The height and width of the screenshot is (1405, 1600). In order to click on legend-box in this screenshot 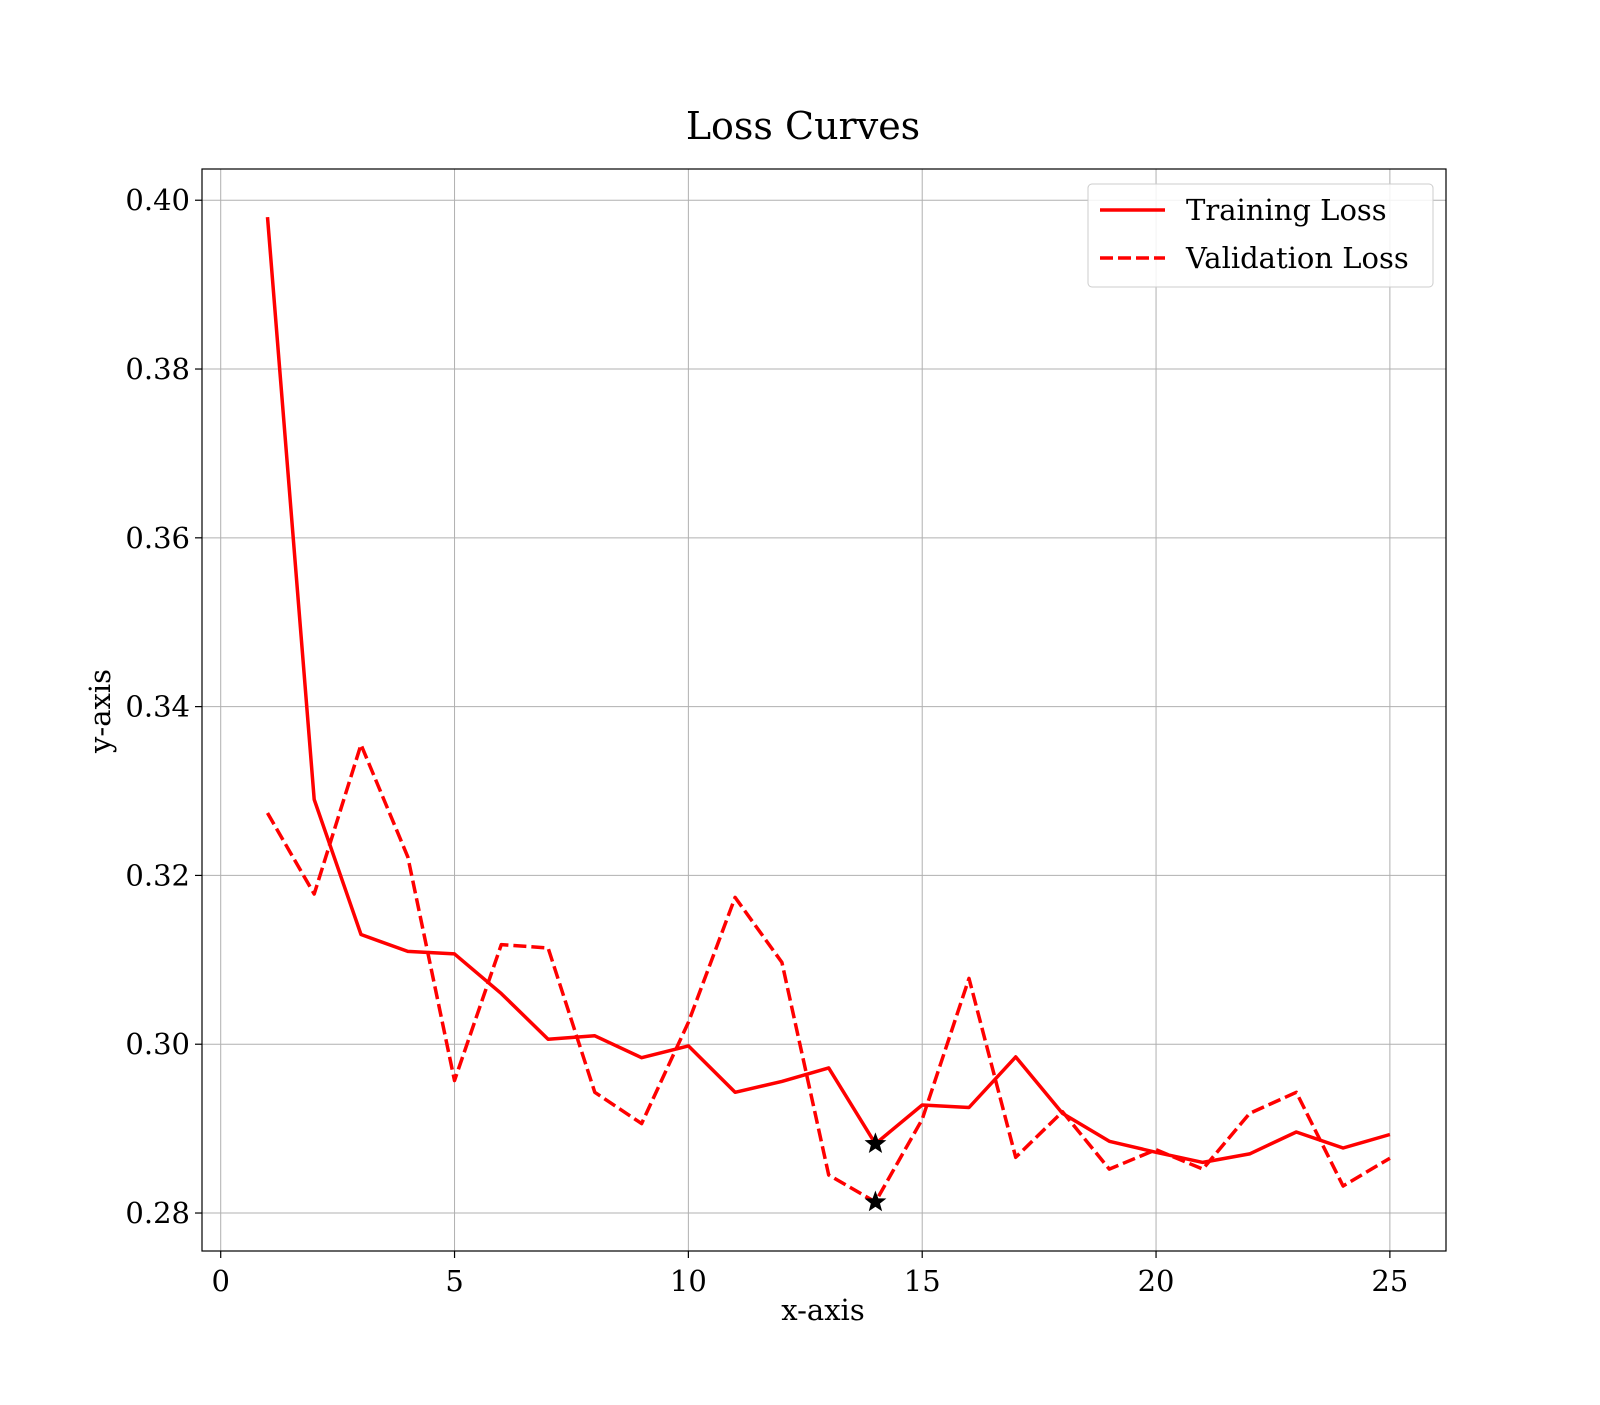, I will do `click(1260, 235)`.